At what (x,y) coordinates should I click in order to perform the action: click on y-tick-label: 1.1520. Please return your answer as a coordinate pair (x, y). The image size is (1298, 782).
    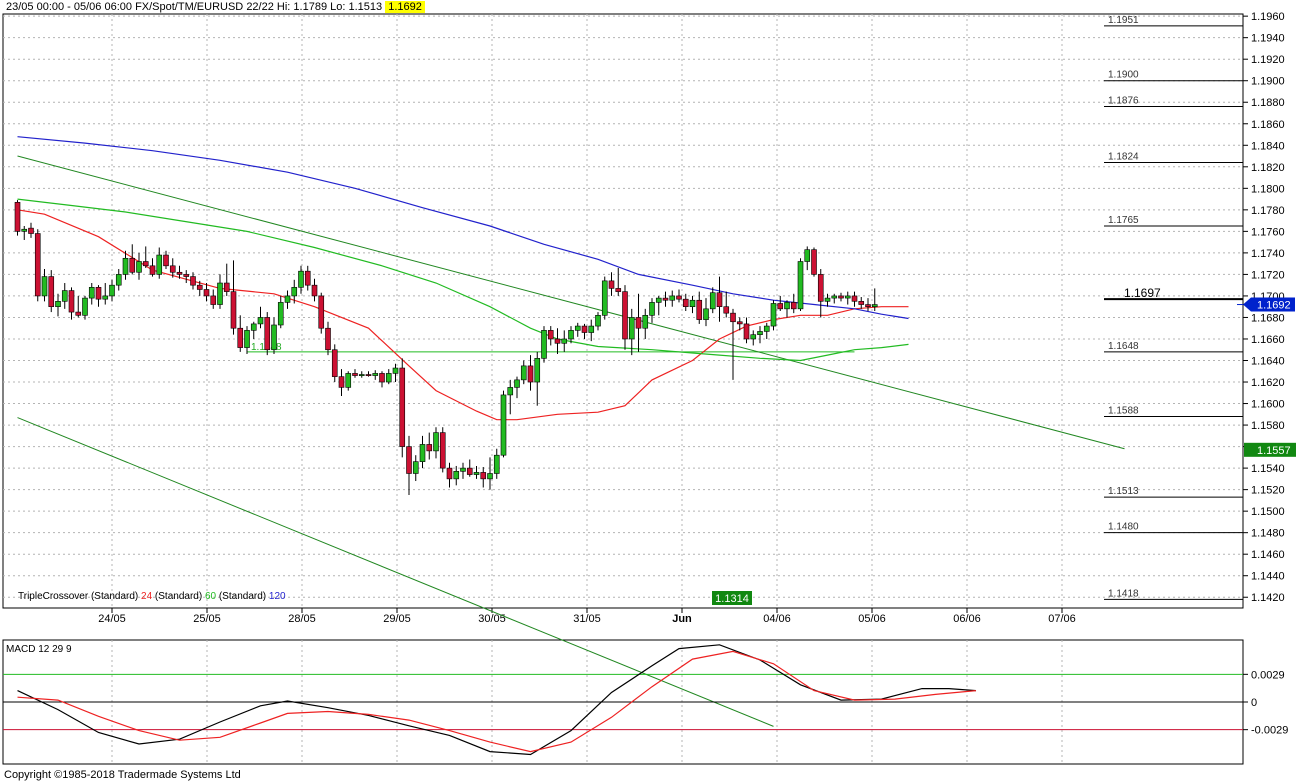
    Looking at the image, I should click on (1268, 491).